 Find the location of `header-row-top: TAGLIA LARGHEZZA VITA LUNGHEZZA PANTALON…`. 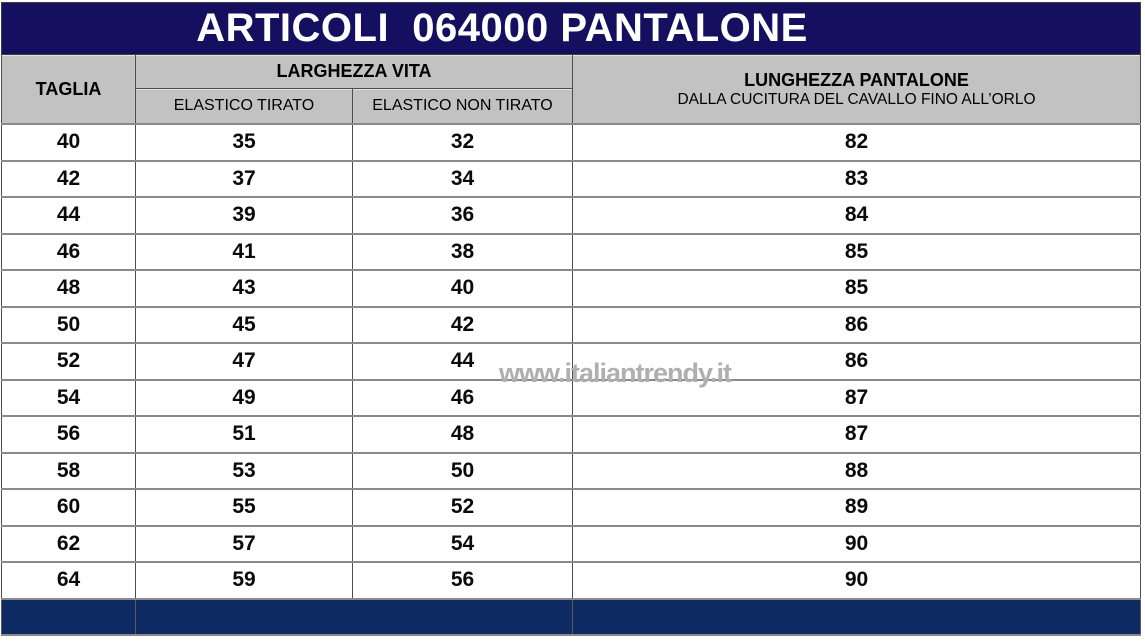

header-row-top: TAGLIA LARGHEZZA VITA LUNGHEZZA PANTALON… is located at coordinates (571, 89).